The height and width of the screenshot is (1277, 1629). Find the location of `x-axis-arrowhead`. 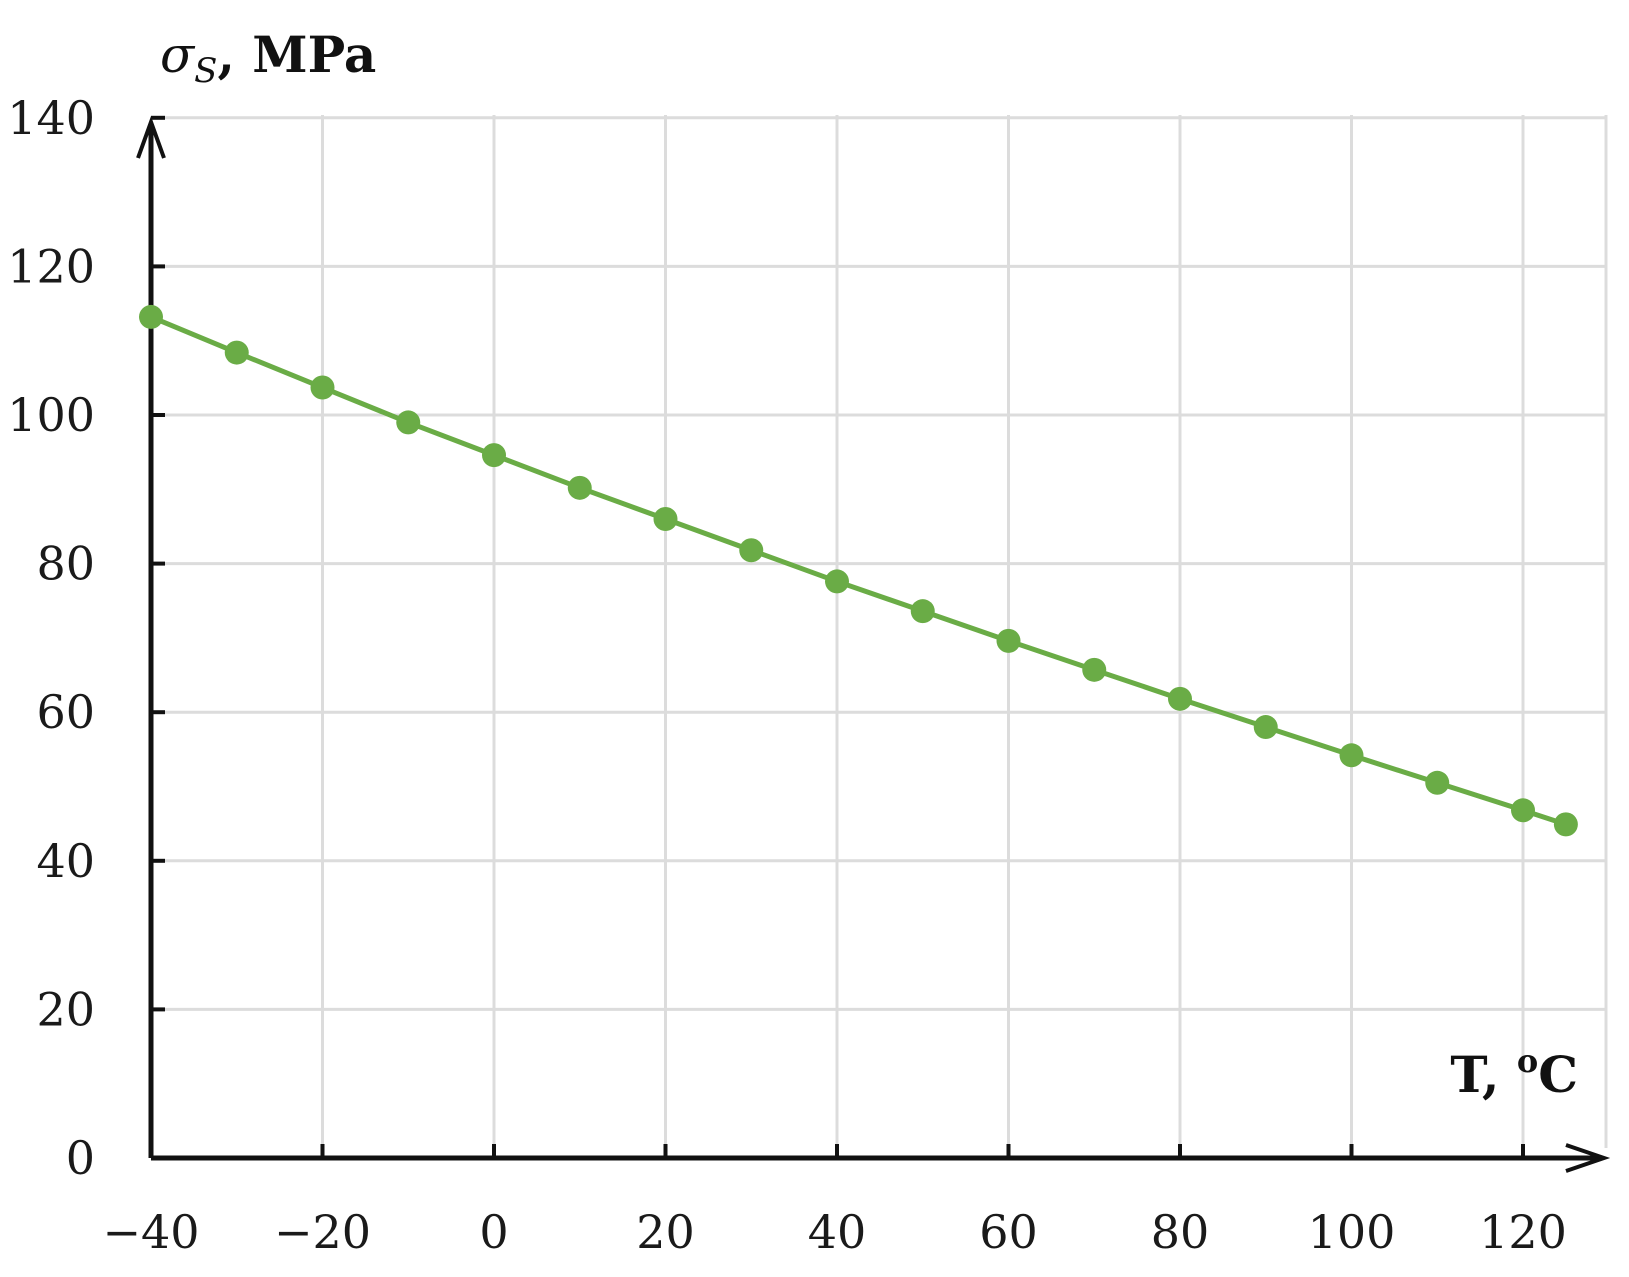

x-axis-arrowhead is located at coordinates (1588, 1158).